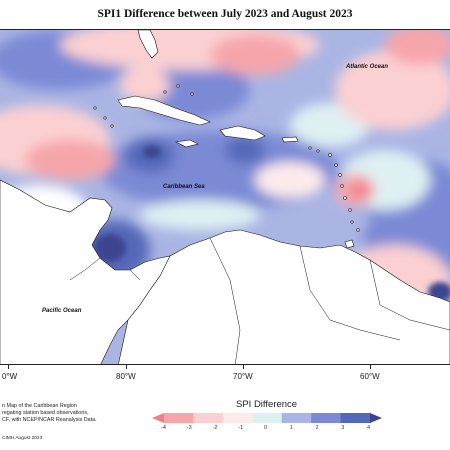 The image size is (450, 450). Describe the element at coordinates (267, 404) in the screenshot. I see `legend-title: SPI Difference` at that location.